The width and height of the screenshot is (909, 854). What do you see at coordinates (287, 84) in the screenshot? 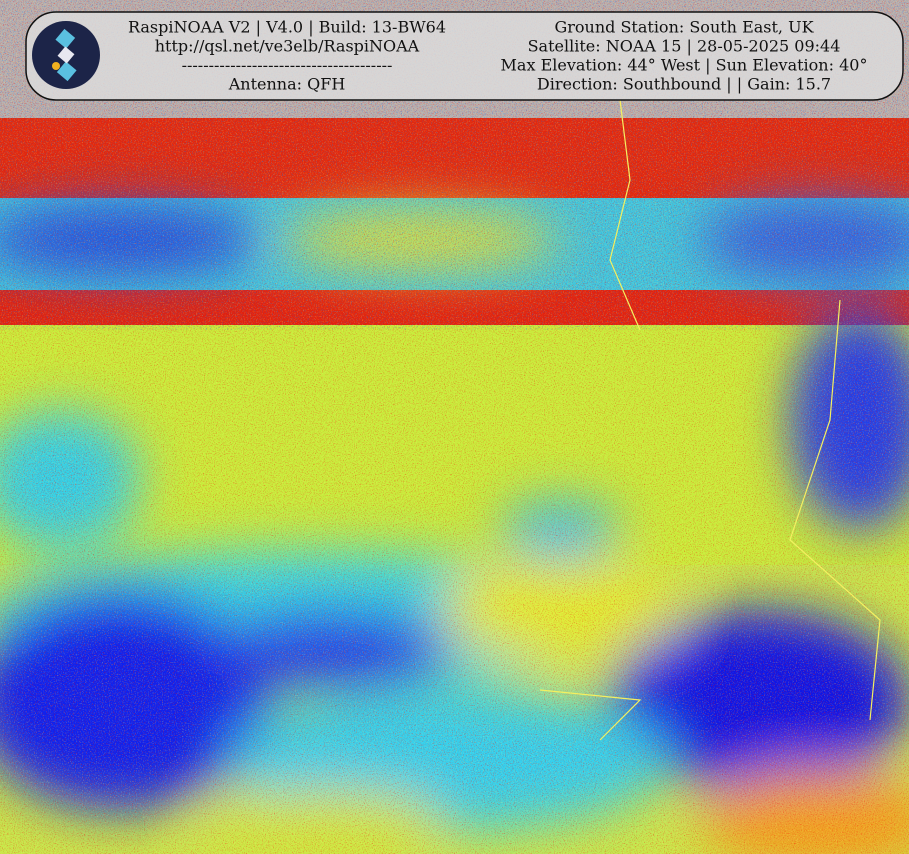
I see `header-left-line: Antenna: QFH` at bounding box center [287, 84].